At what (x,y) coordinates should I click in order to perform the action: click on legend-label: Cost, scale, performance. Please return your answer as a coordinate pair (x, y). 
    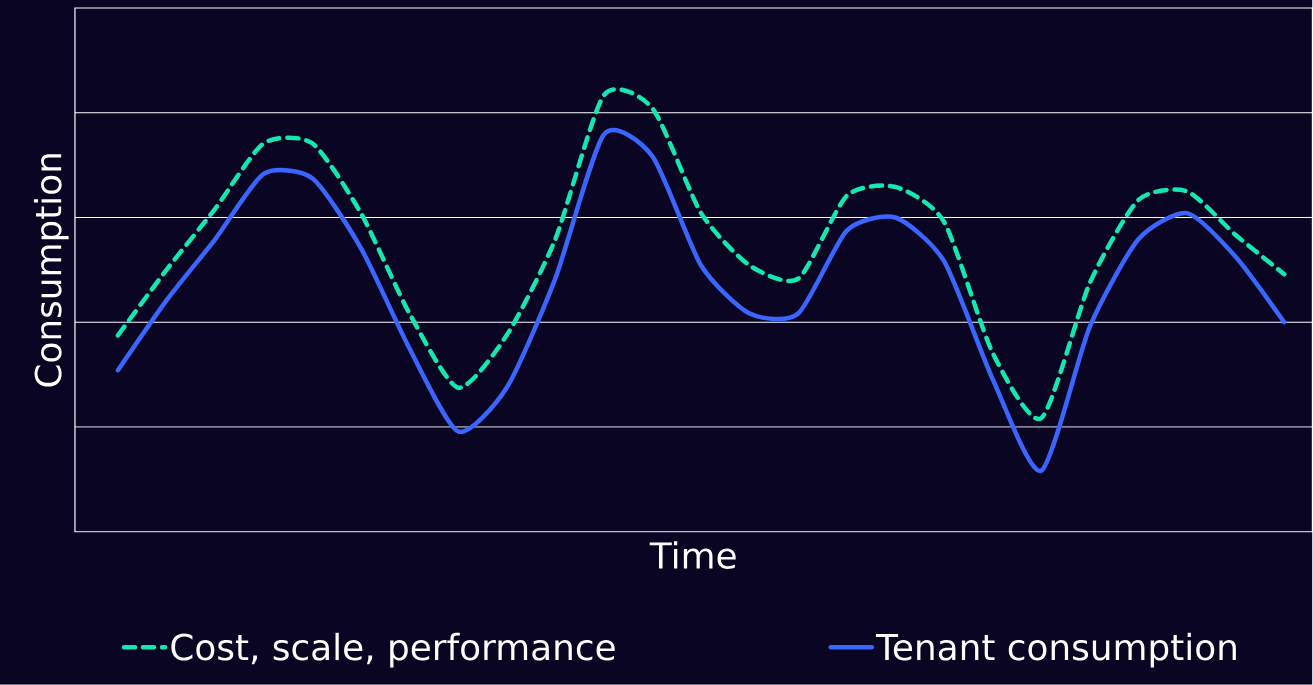
    Looking at the image, I should click on (393, 650).